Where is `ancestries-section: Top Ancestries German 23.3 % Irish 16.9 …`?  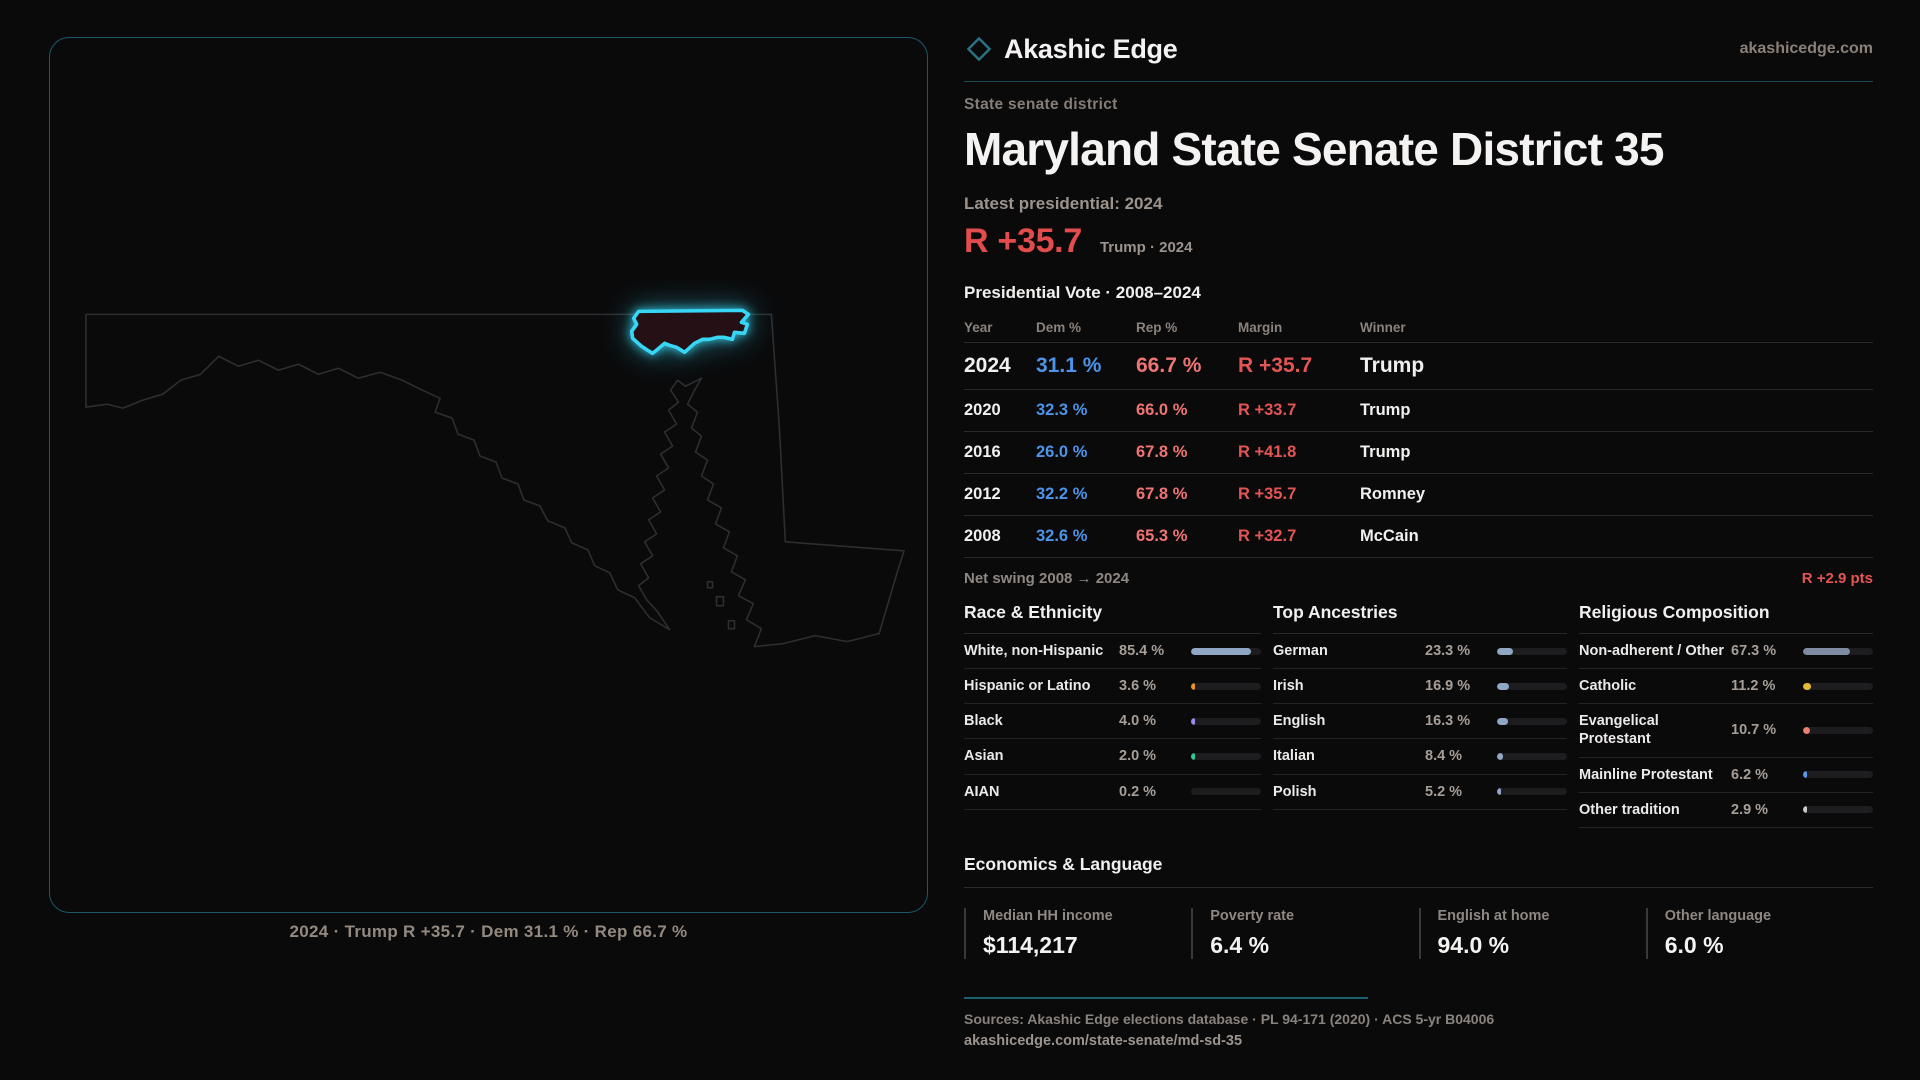 ancestries-section: Top Ancestries German 23.3 % Irish 16.9 … is located at coordinates (1420, 715).